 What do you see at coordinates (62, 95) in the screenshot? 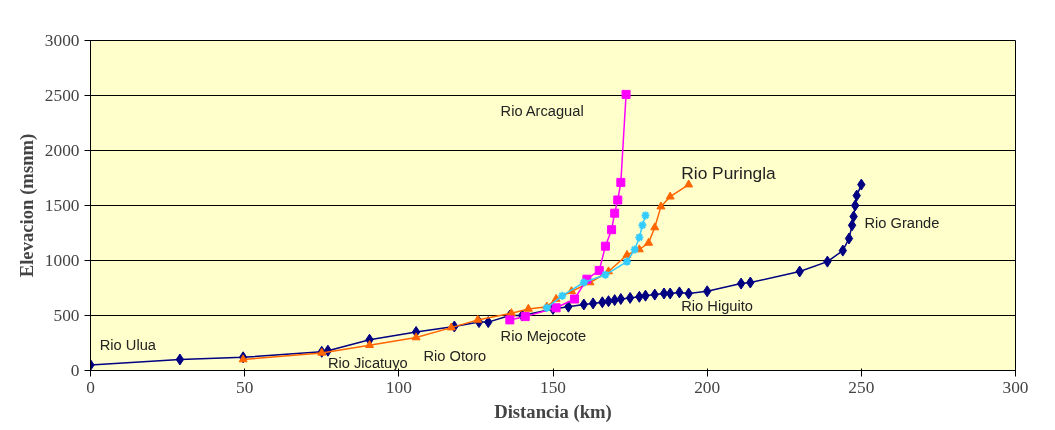
I see `y-tick-label: 2500` at bounding box center [62, 95].